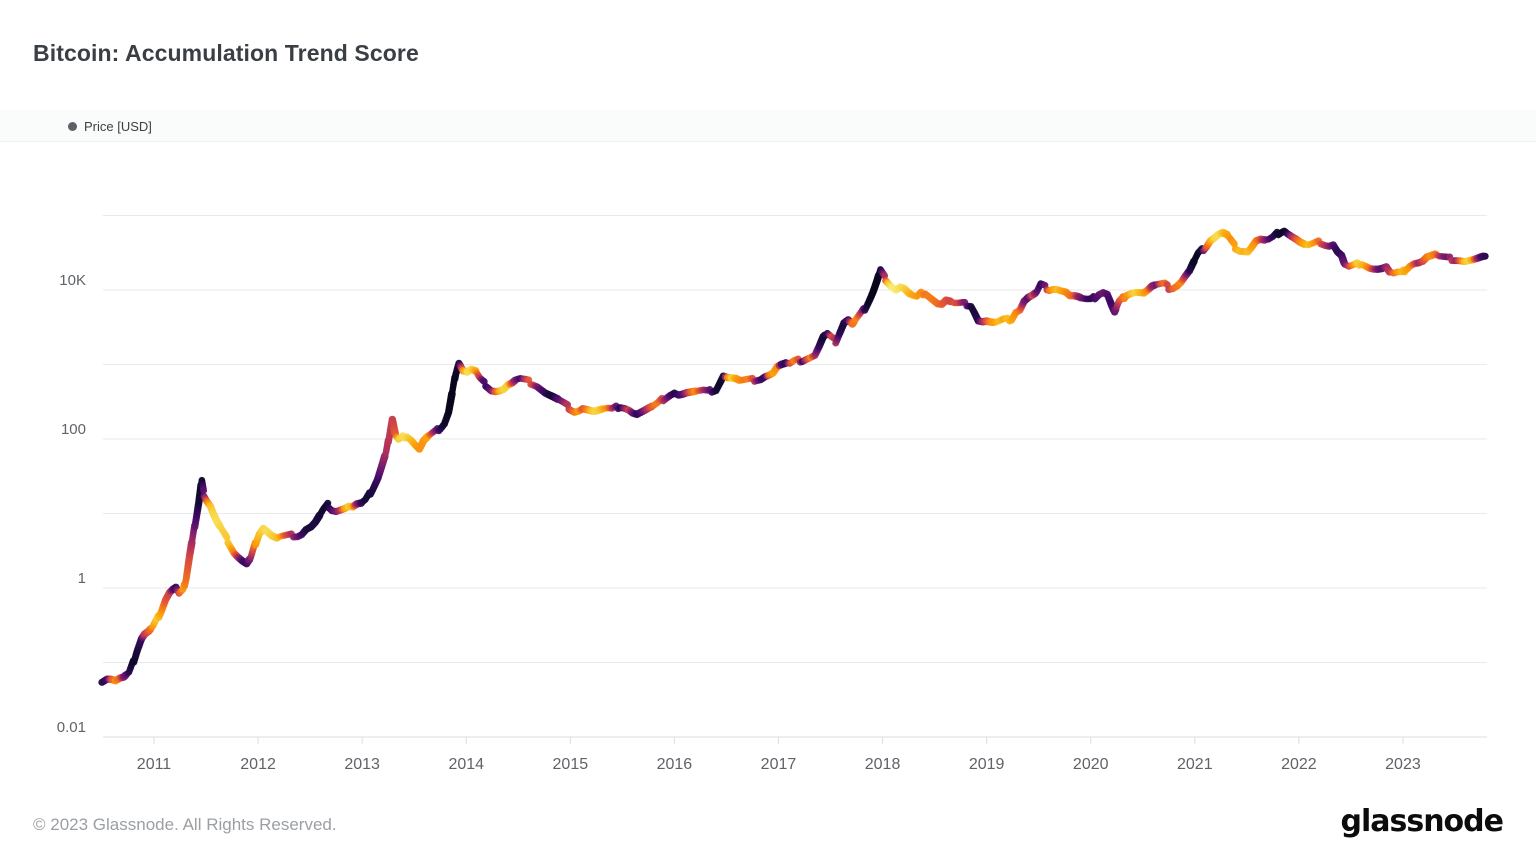 The image size is (1536, 864). Describe the element at coordinates (118, 126) in the screenshot. I see `legend-label: Price [USD]` at that location.